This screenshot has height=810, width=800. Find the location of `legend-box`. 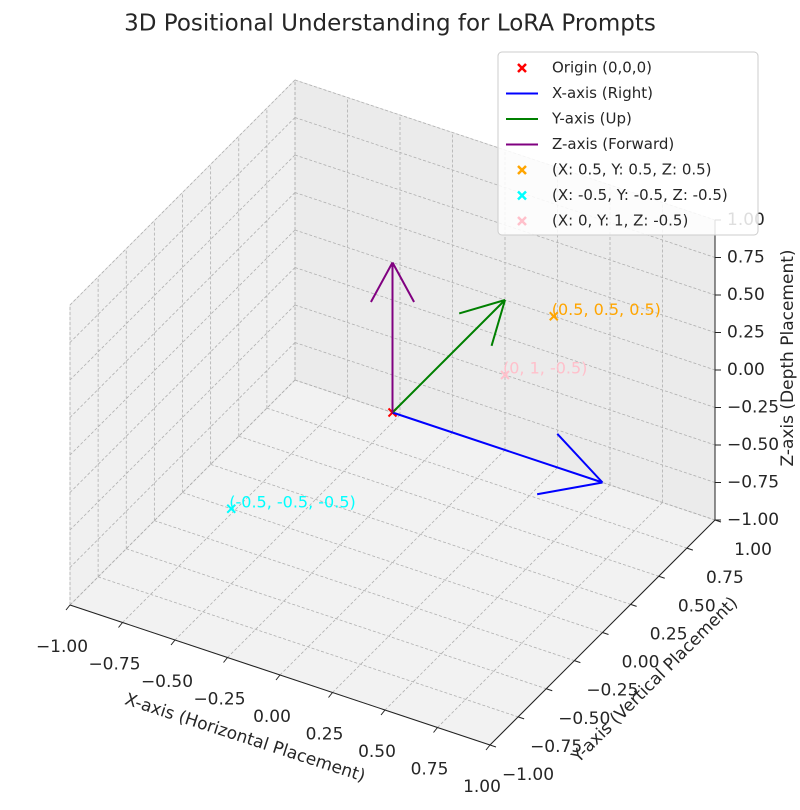

legend-box is located at coordinates (628, 143).